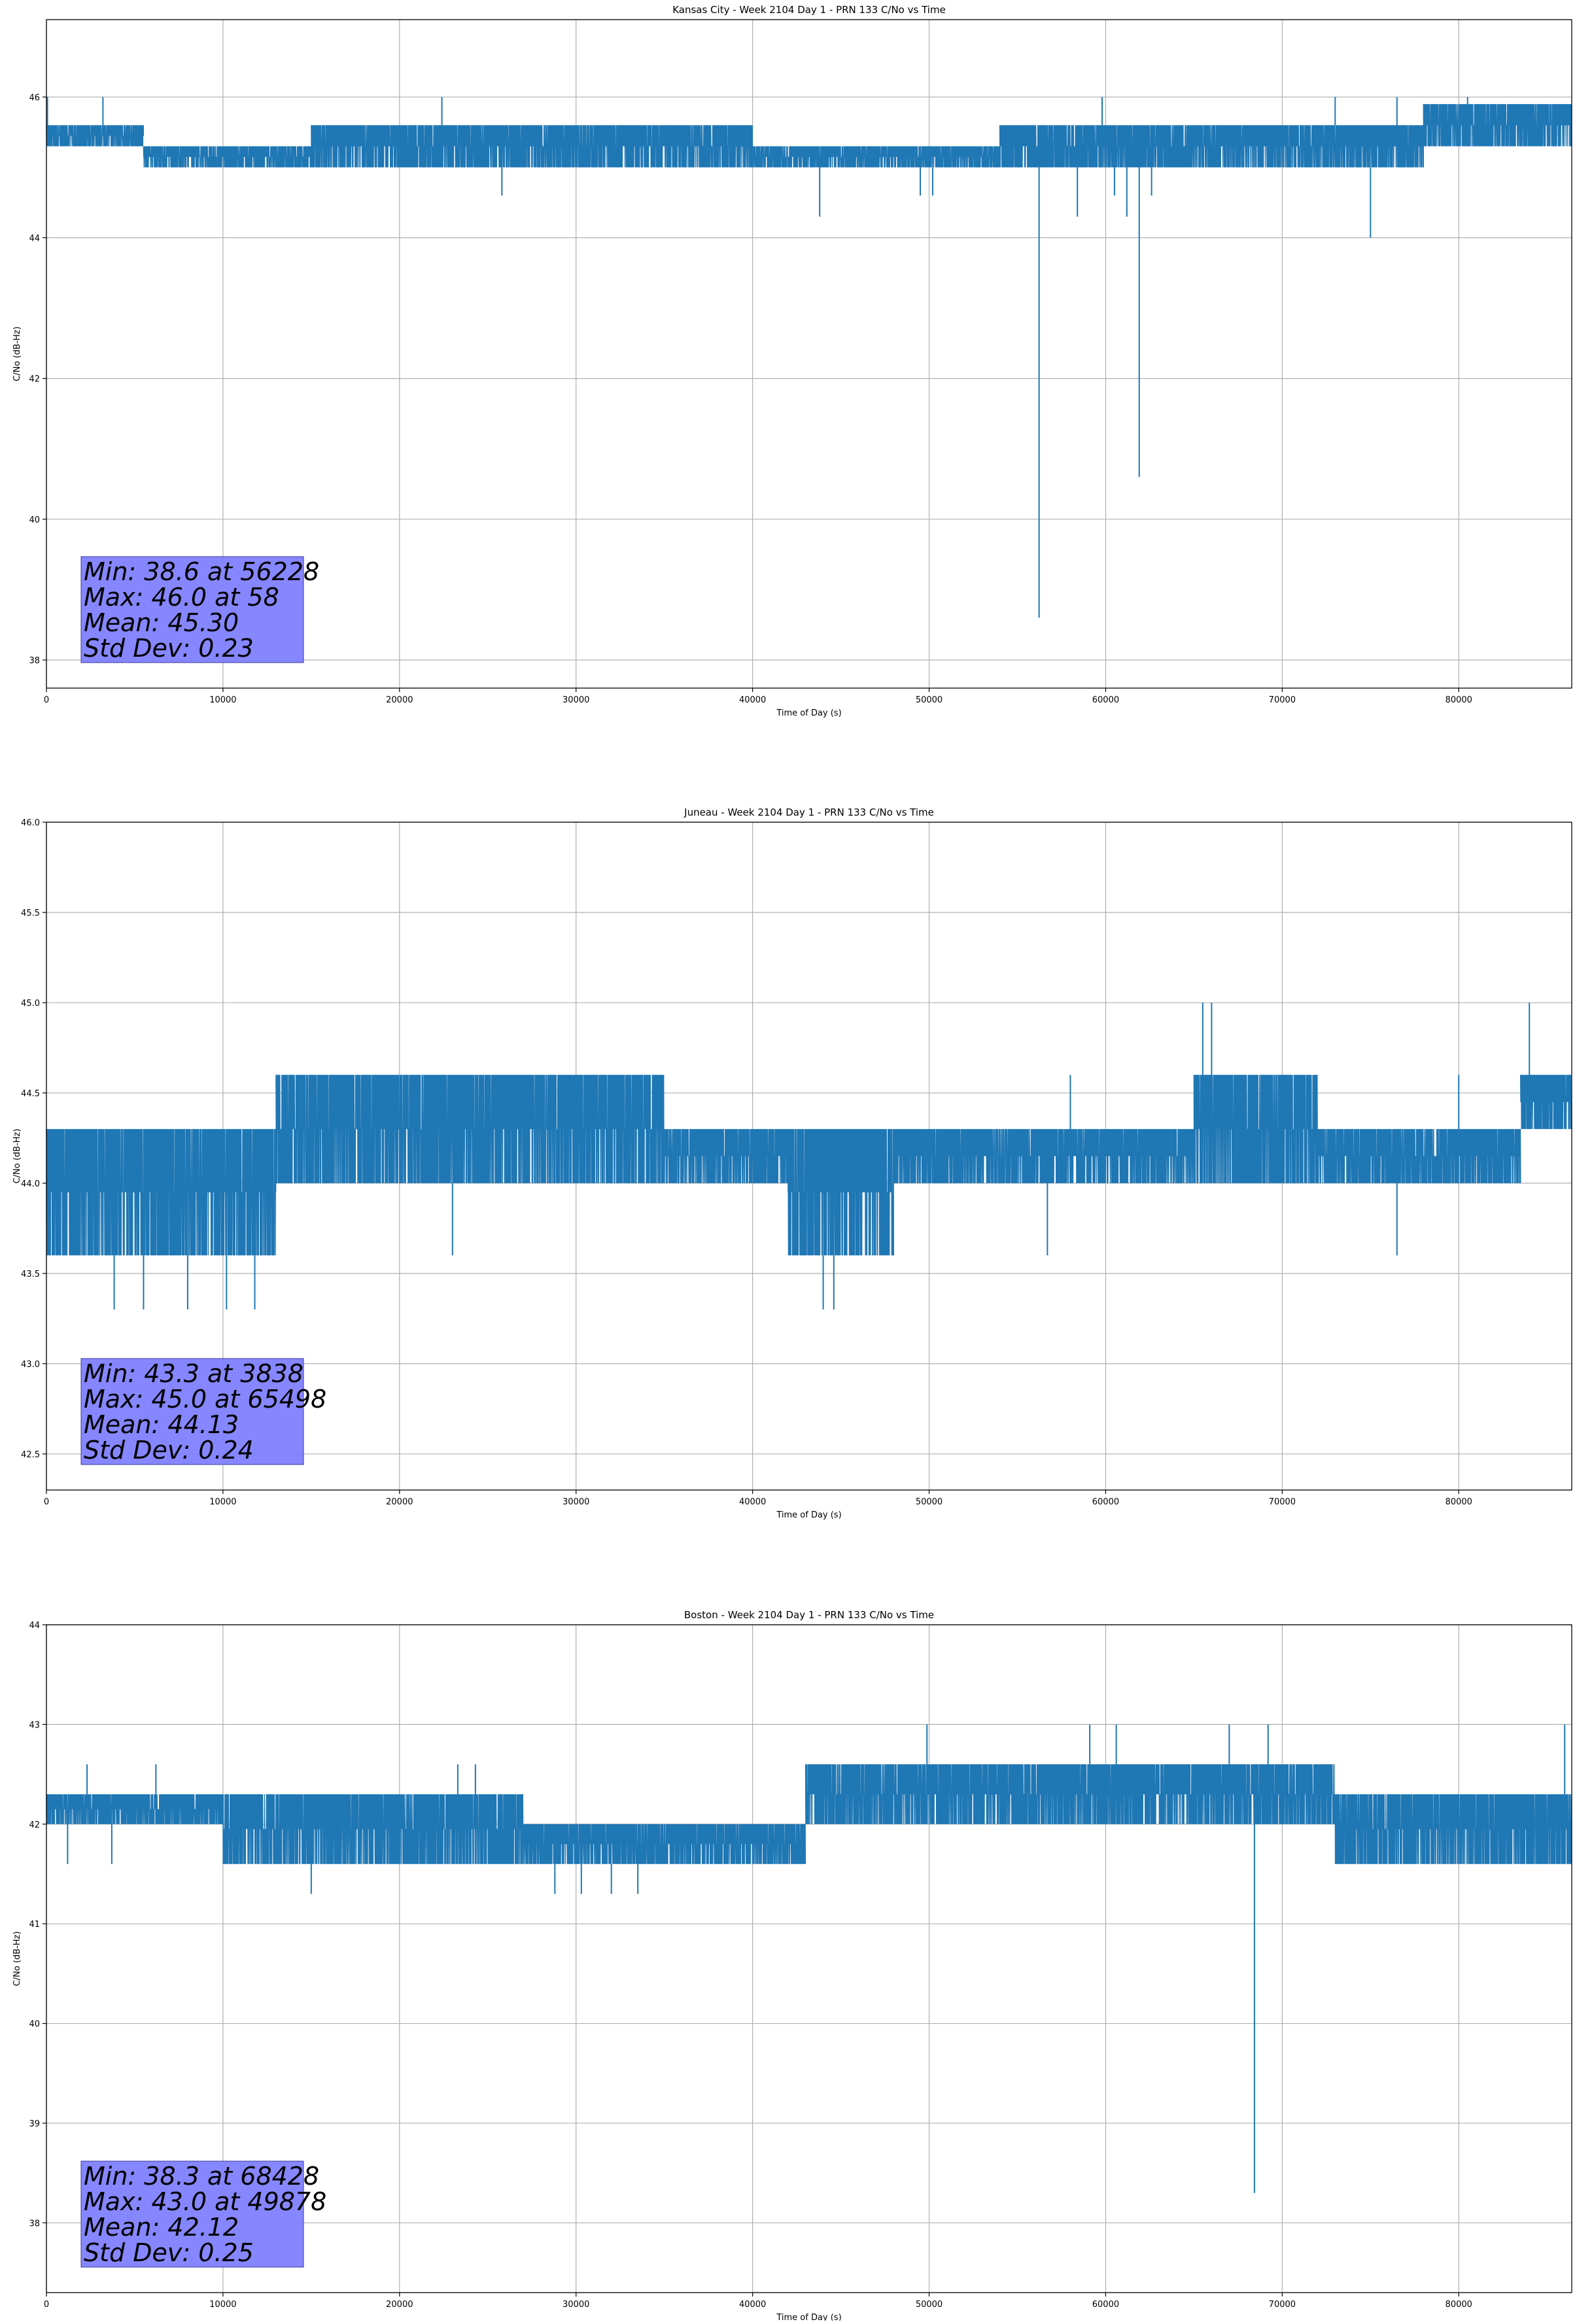 This screenshot has width=1575, height=2324. I want to click on y-tick-label: 43.5, so click(31, 1274).